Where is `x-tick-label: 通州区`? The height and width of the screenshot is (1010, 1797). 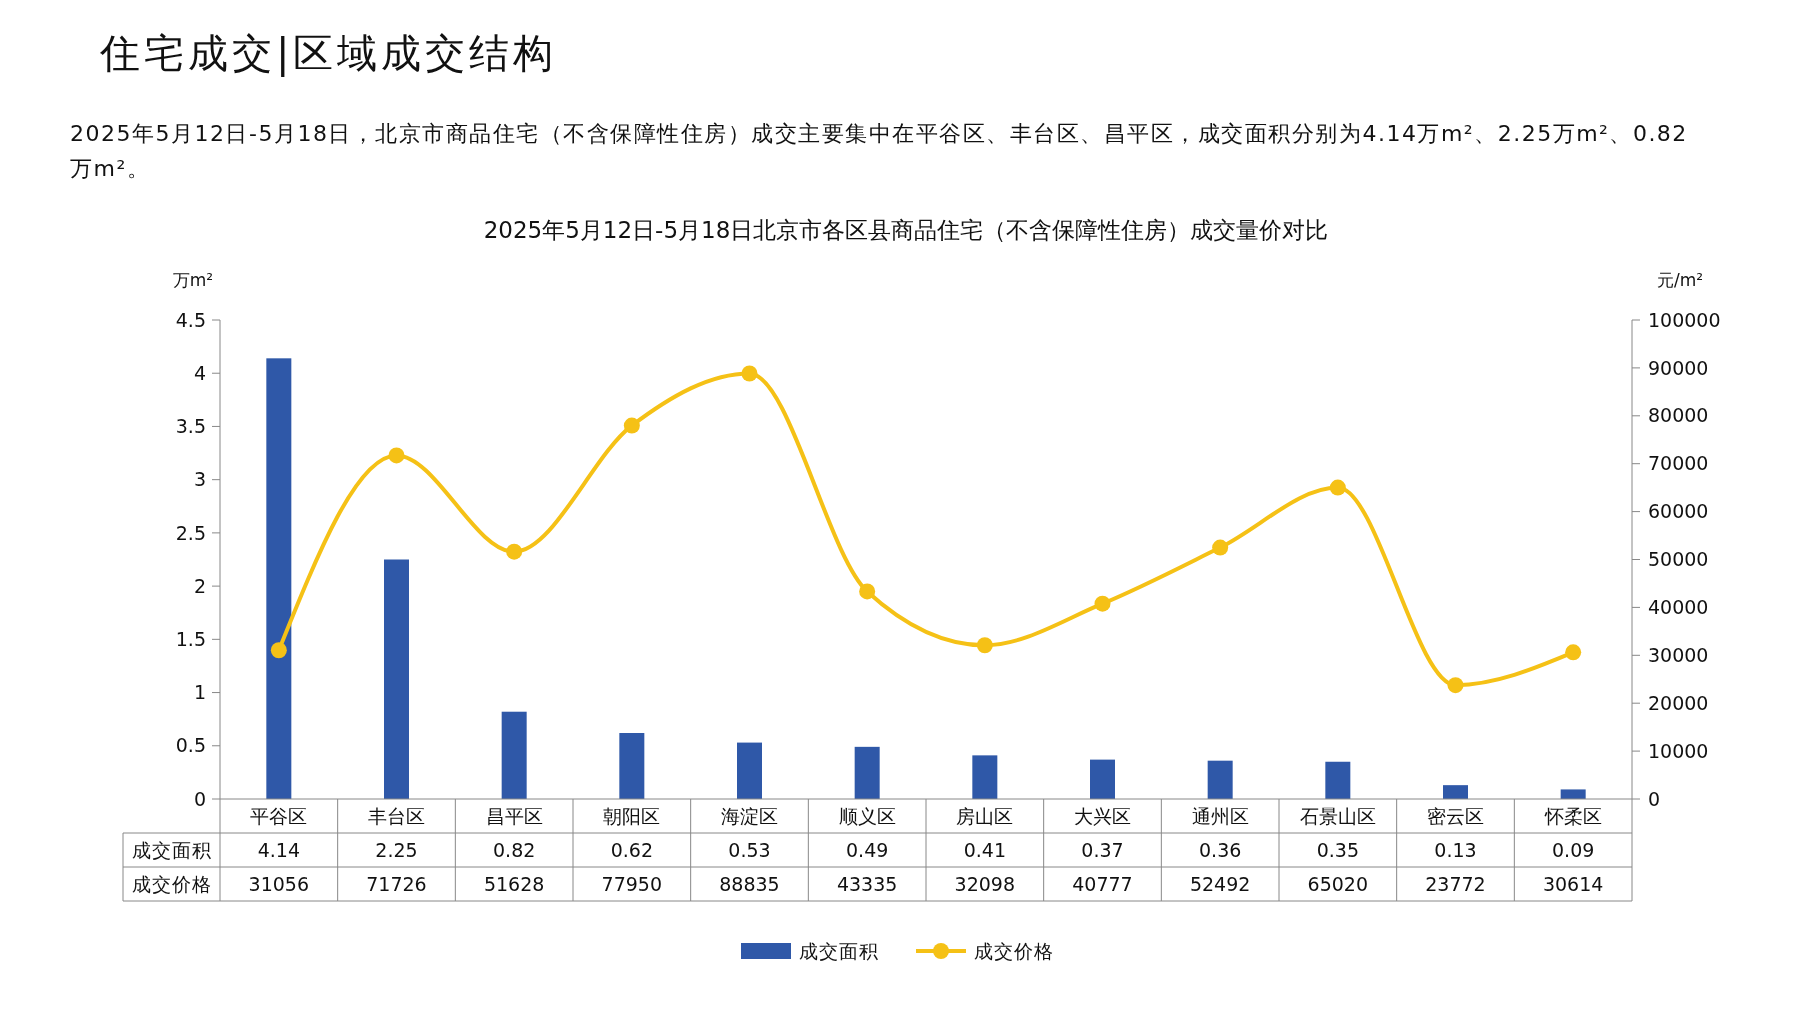
x-tick-label: 通州区 is located at coordinates (1220, 815).